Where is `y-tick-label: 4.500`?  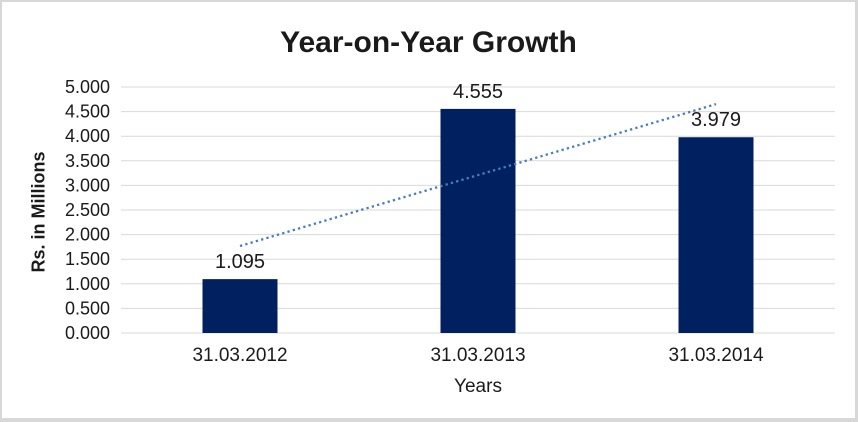
y-tick-label: 4.500 is located at coordinates (87, 112).